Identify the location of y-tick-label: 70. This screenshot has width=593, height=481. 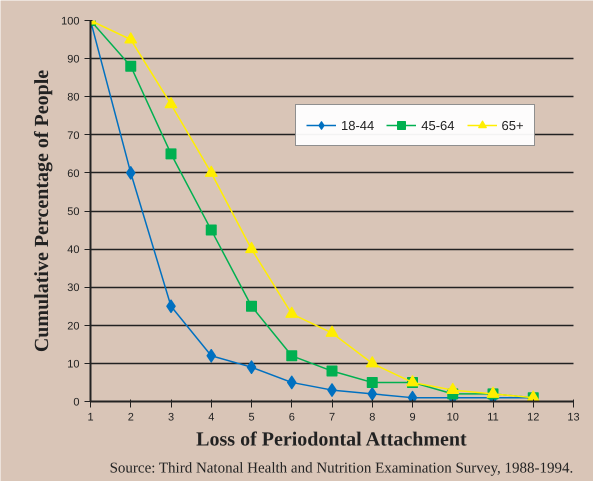
(73, 136).